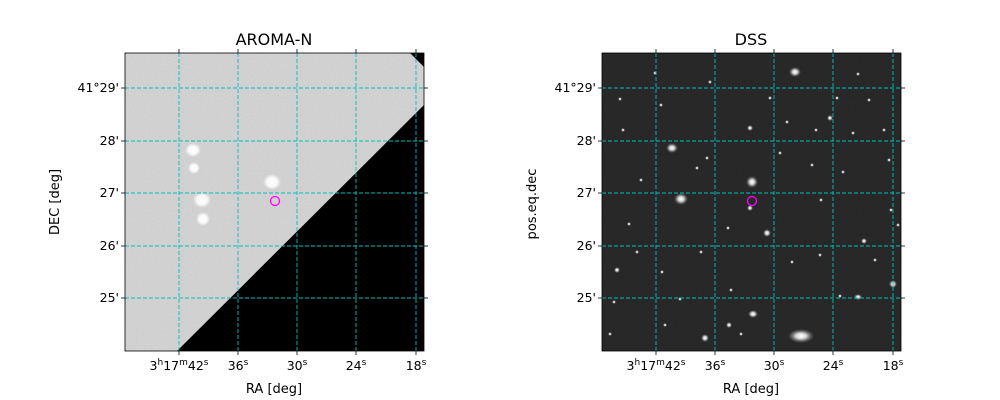  I want to click on aroma-n-xlabel: RA [deg], so click(274, 389).